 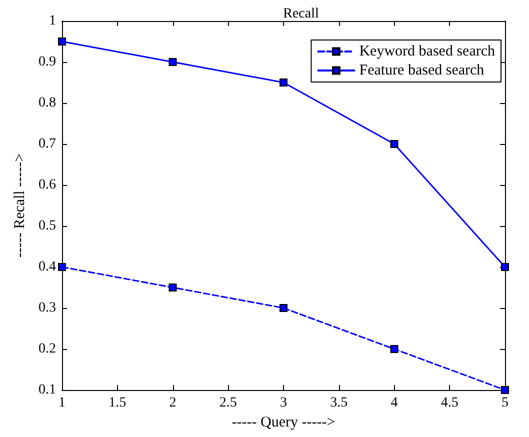 I want to click on x-tick-label: 2, so click(x=172, y=403).